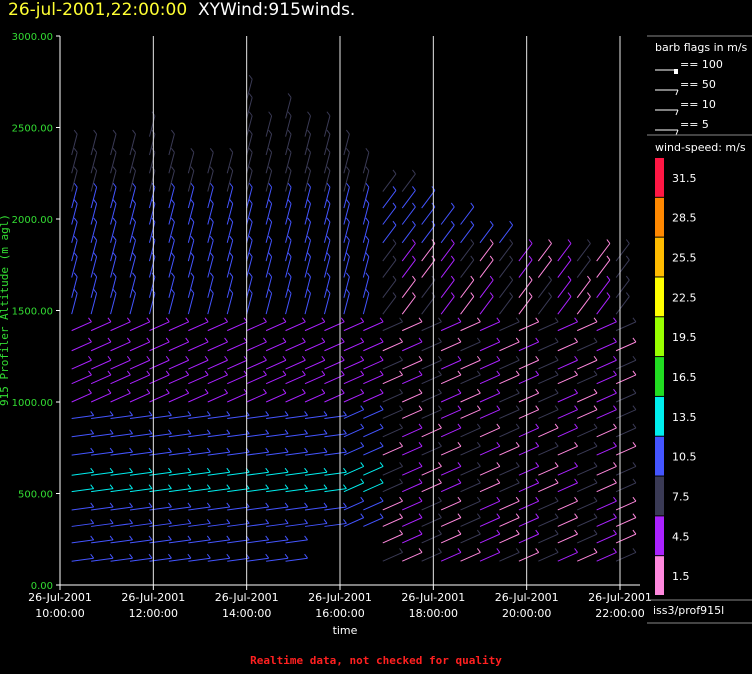 The height and width of the screenshot is (674, 752). What do you see at coordinates (527, 597) in the screenshot?
I see `x-tick-date: 26-Jul-2001` at bounding box center [527, 597].